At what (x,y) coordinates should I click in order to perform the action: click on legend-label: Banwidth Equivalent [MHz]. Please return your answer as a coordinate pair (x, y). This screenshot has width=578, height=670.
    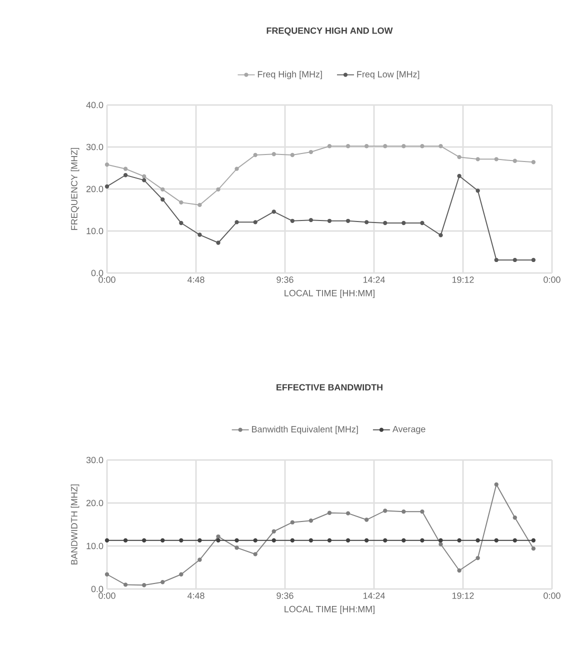
    Looking at the image, I should click on (305, 430).